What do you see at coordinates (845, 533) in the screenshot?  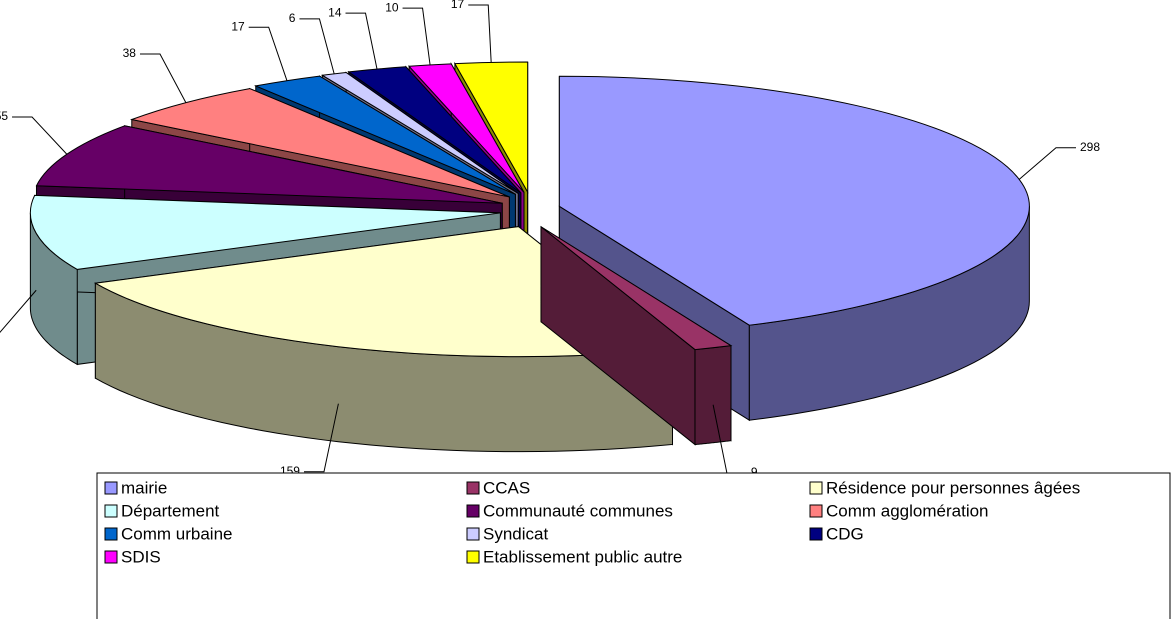 I see `legend-label: CDG` at bounding box center [845, 533].